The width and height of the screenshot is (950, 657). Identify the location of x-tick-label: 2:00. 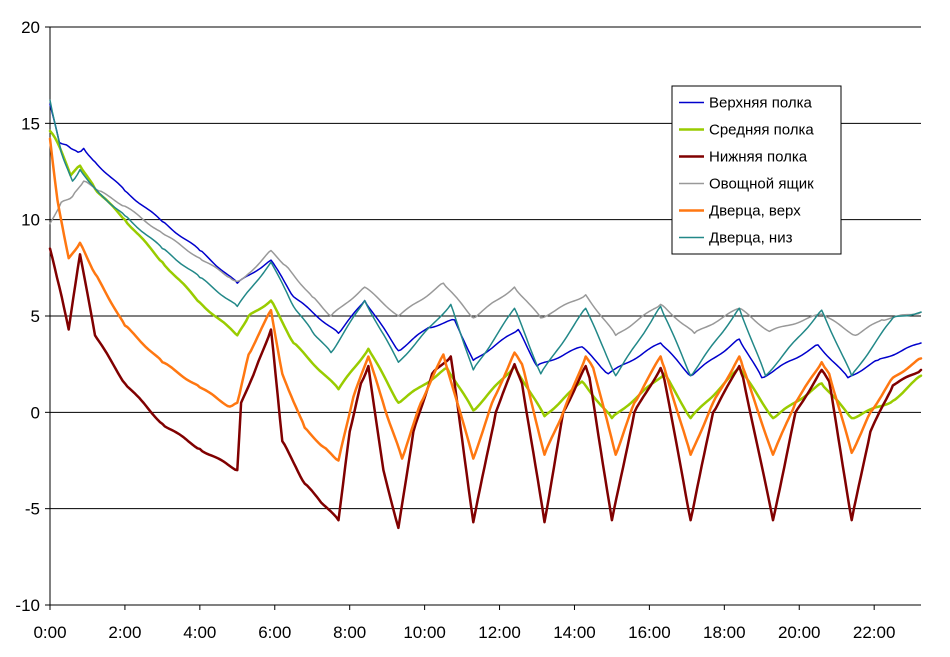
(124, 632).